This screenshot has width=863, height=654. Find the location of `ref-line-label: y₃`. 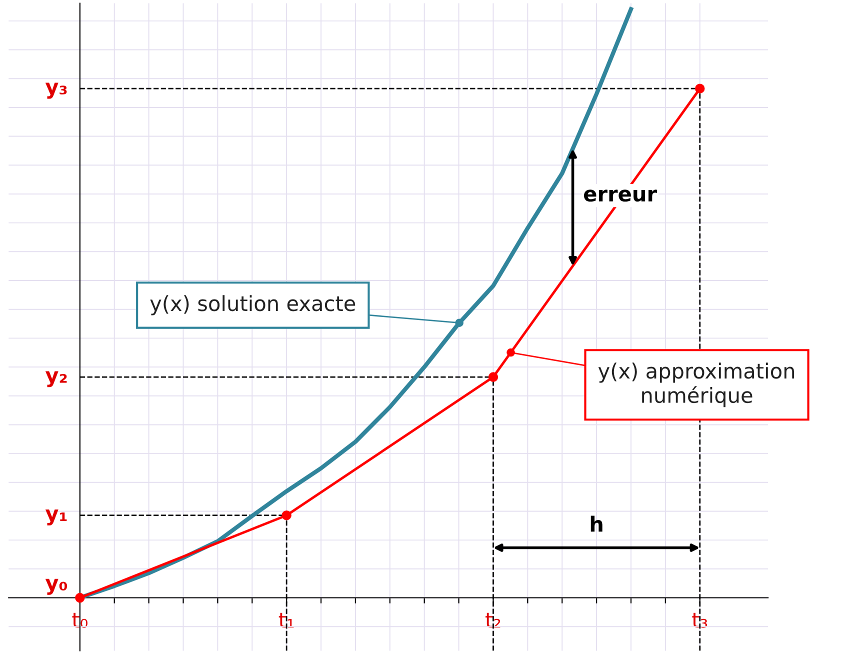

ref-line-label: y₃ is located at coordinates (56, 90).